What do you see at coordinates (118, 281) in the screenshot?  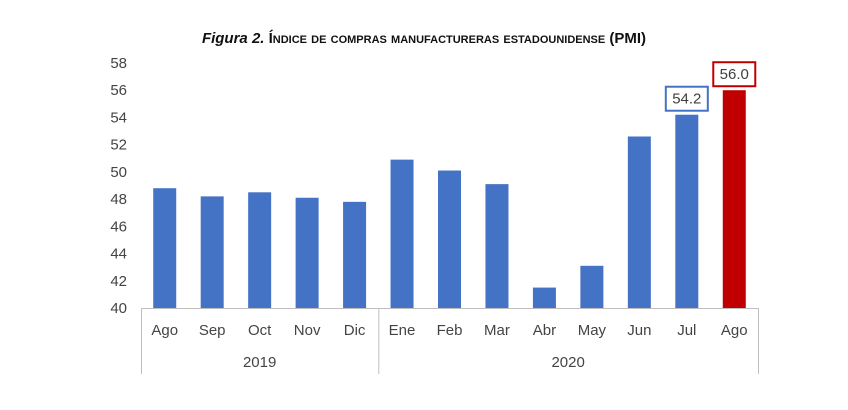 I see `y-tick-label: 42` at bounding box center [118, 281].